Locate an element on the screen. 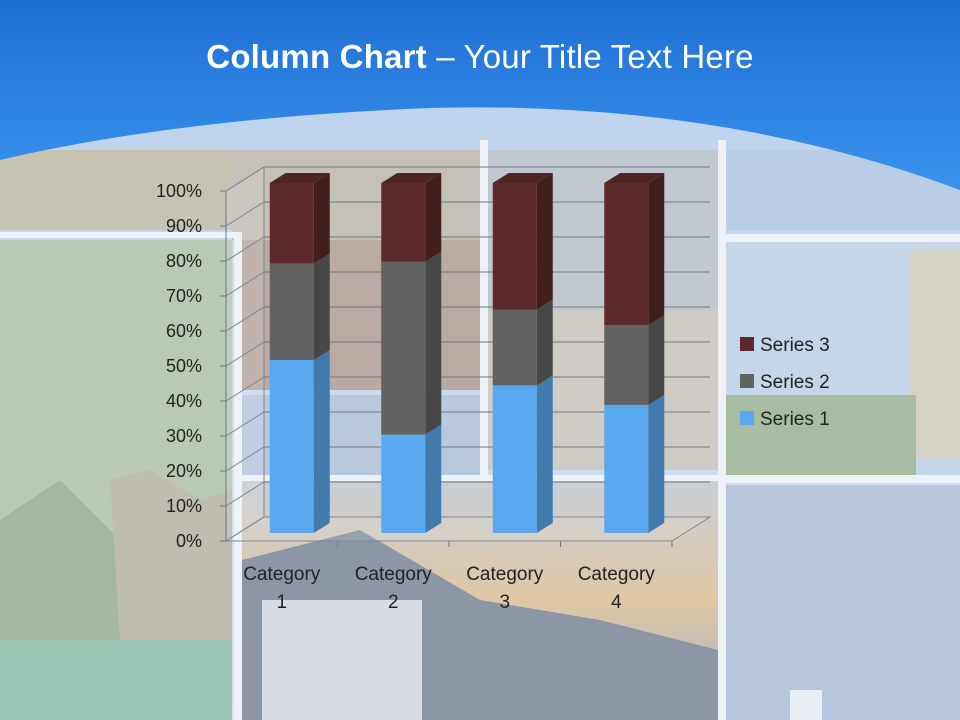 The height and width of the screenshot is (720, 960). y-tick-label: 20% is located at coordinates (184, 471).